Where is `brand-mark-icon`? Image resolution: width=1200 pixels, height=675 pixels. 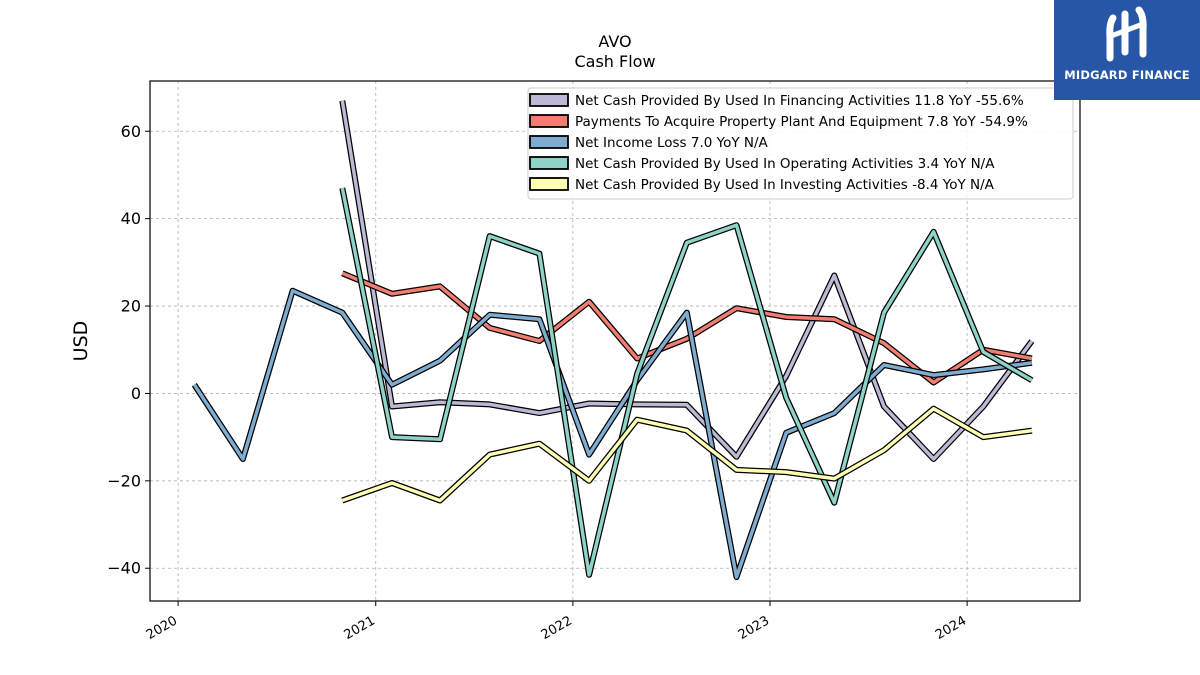 brand-mark-icon is located at coordinates (1126, 34).